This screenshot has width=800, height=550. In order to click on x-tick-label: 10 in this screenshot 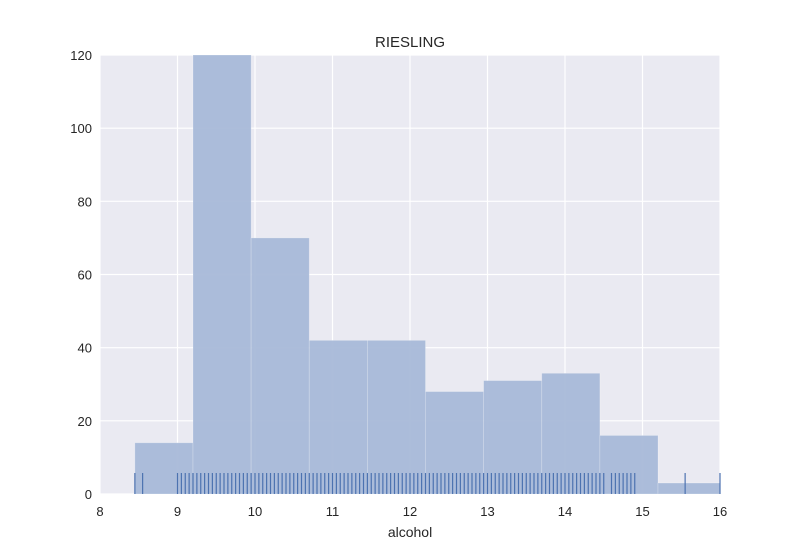, I will do `click(255, 511)`.